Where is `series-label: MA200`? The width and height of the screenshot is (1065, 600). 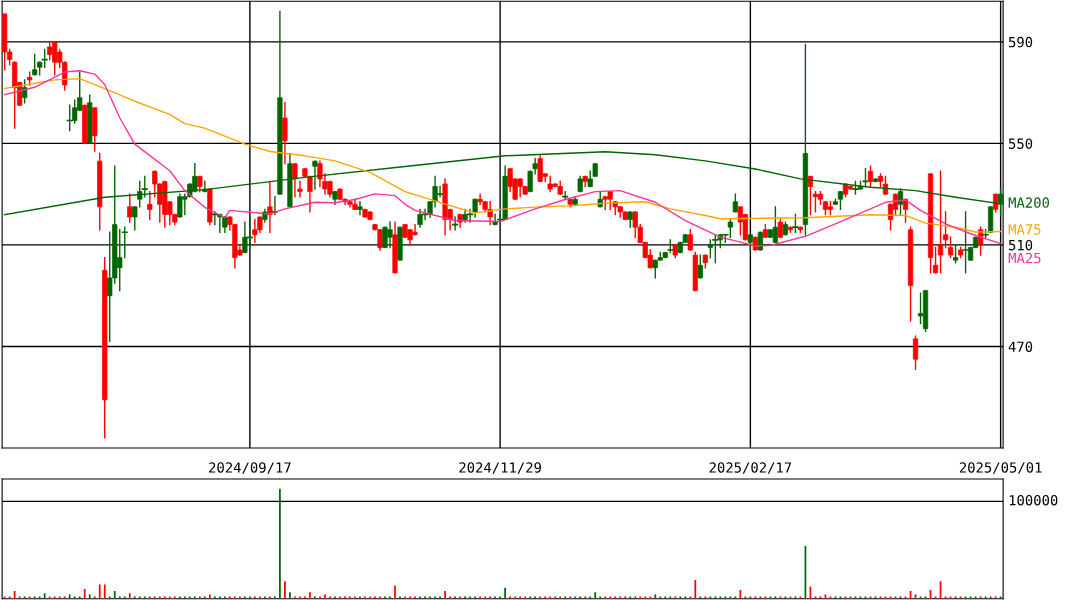 series-label: MA200 is located at coordinates (1029, 202).